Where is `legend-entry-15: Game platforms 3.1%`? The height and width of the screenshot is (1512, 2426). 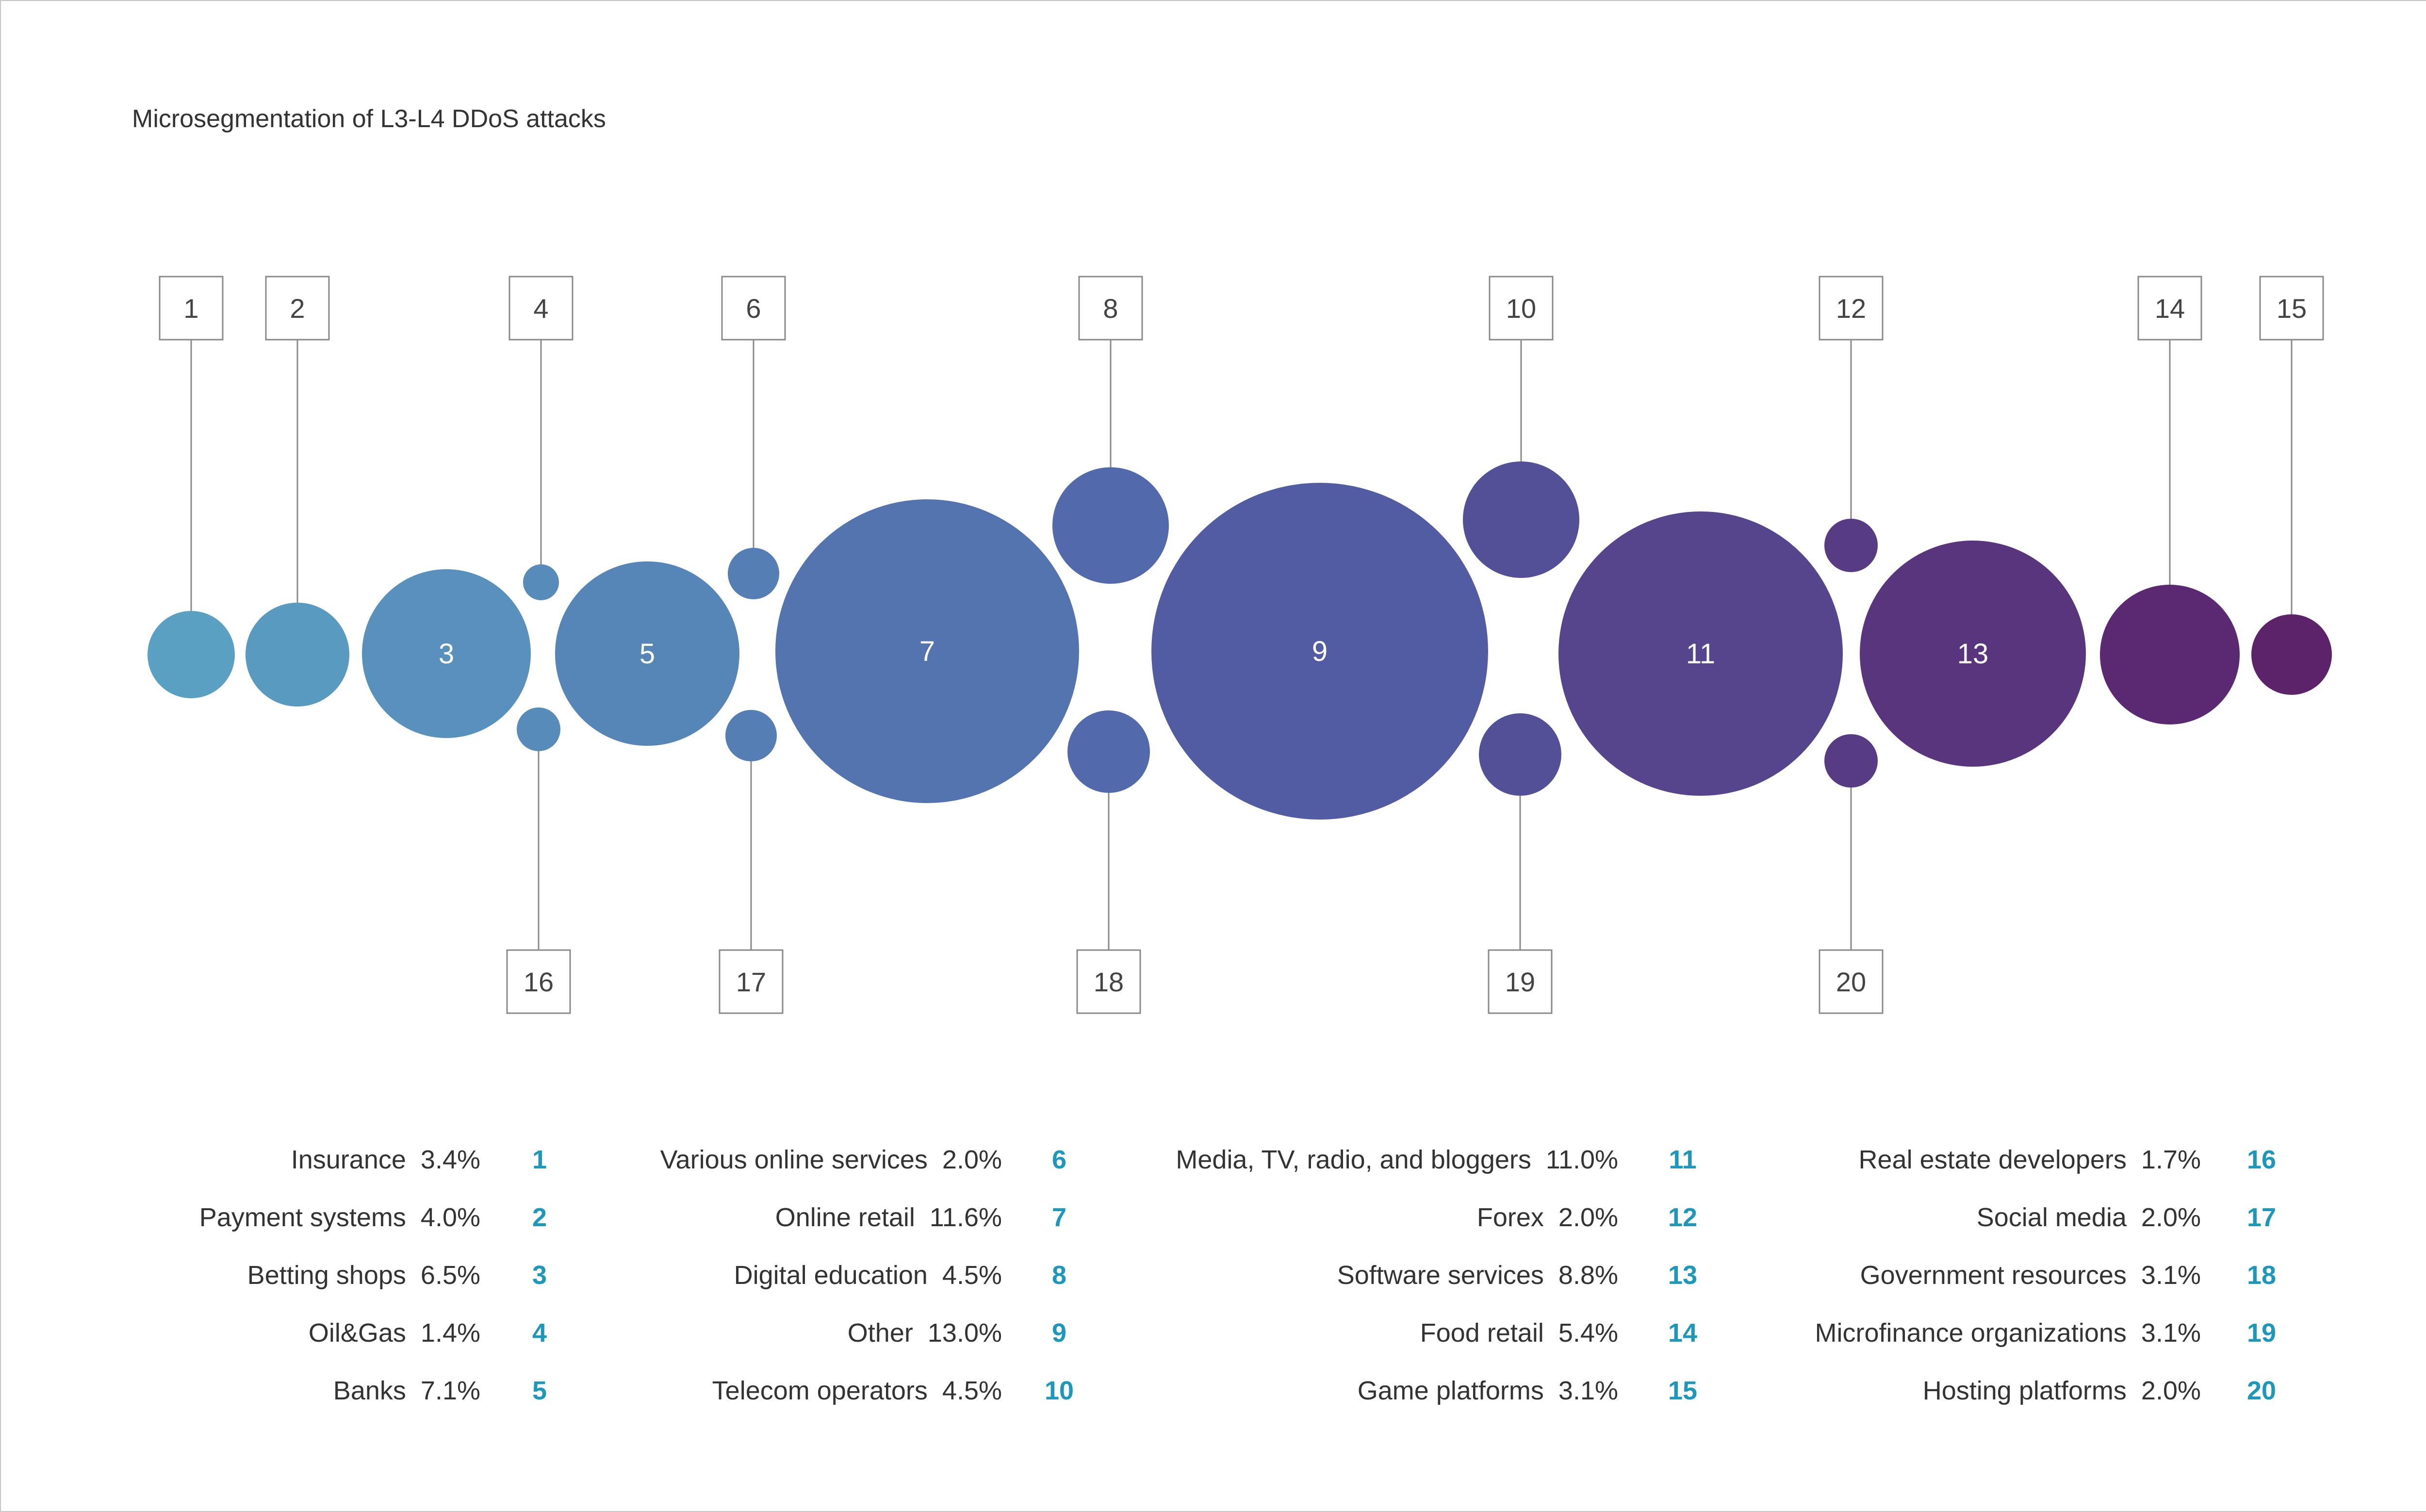
legend-entry-15: Game platforms 3.1% is located at coordinates (1488, 1391).